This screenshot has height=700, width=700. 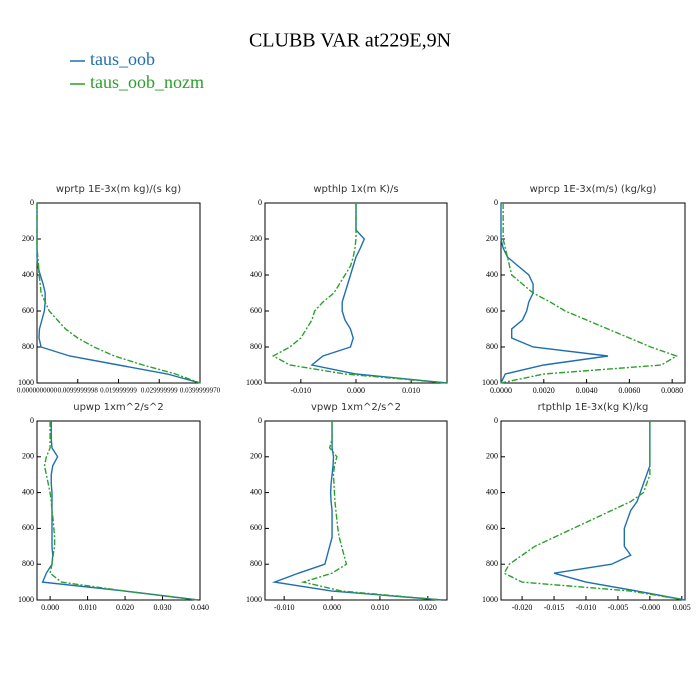 What do you see at coordinates (629, 390) in the screenshot?
I see `x-tick-label: 0.0060` at bounding box center [629, 390].